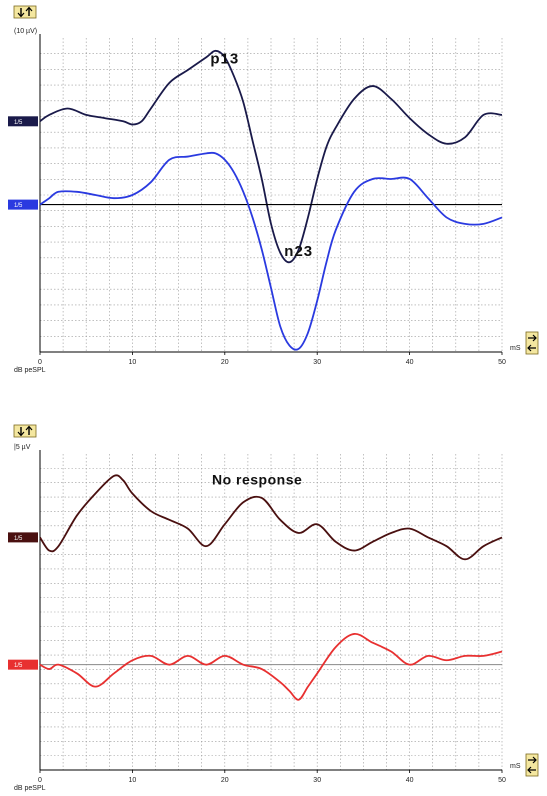 The image size is (547, 796). I want to click on annotation-p13: p13, so click(224, 59).